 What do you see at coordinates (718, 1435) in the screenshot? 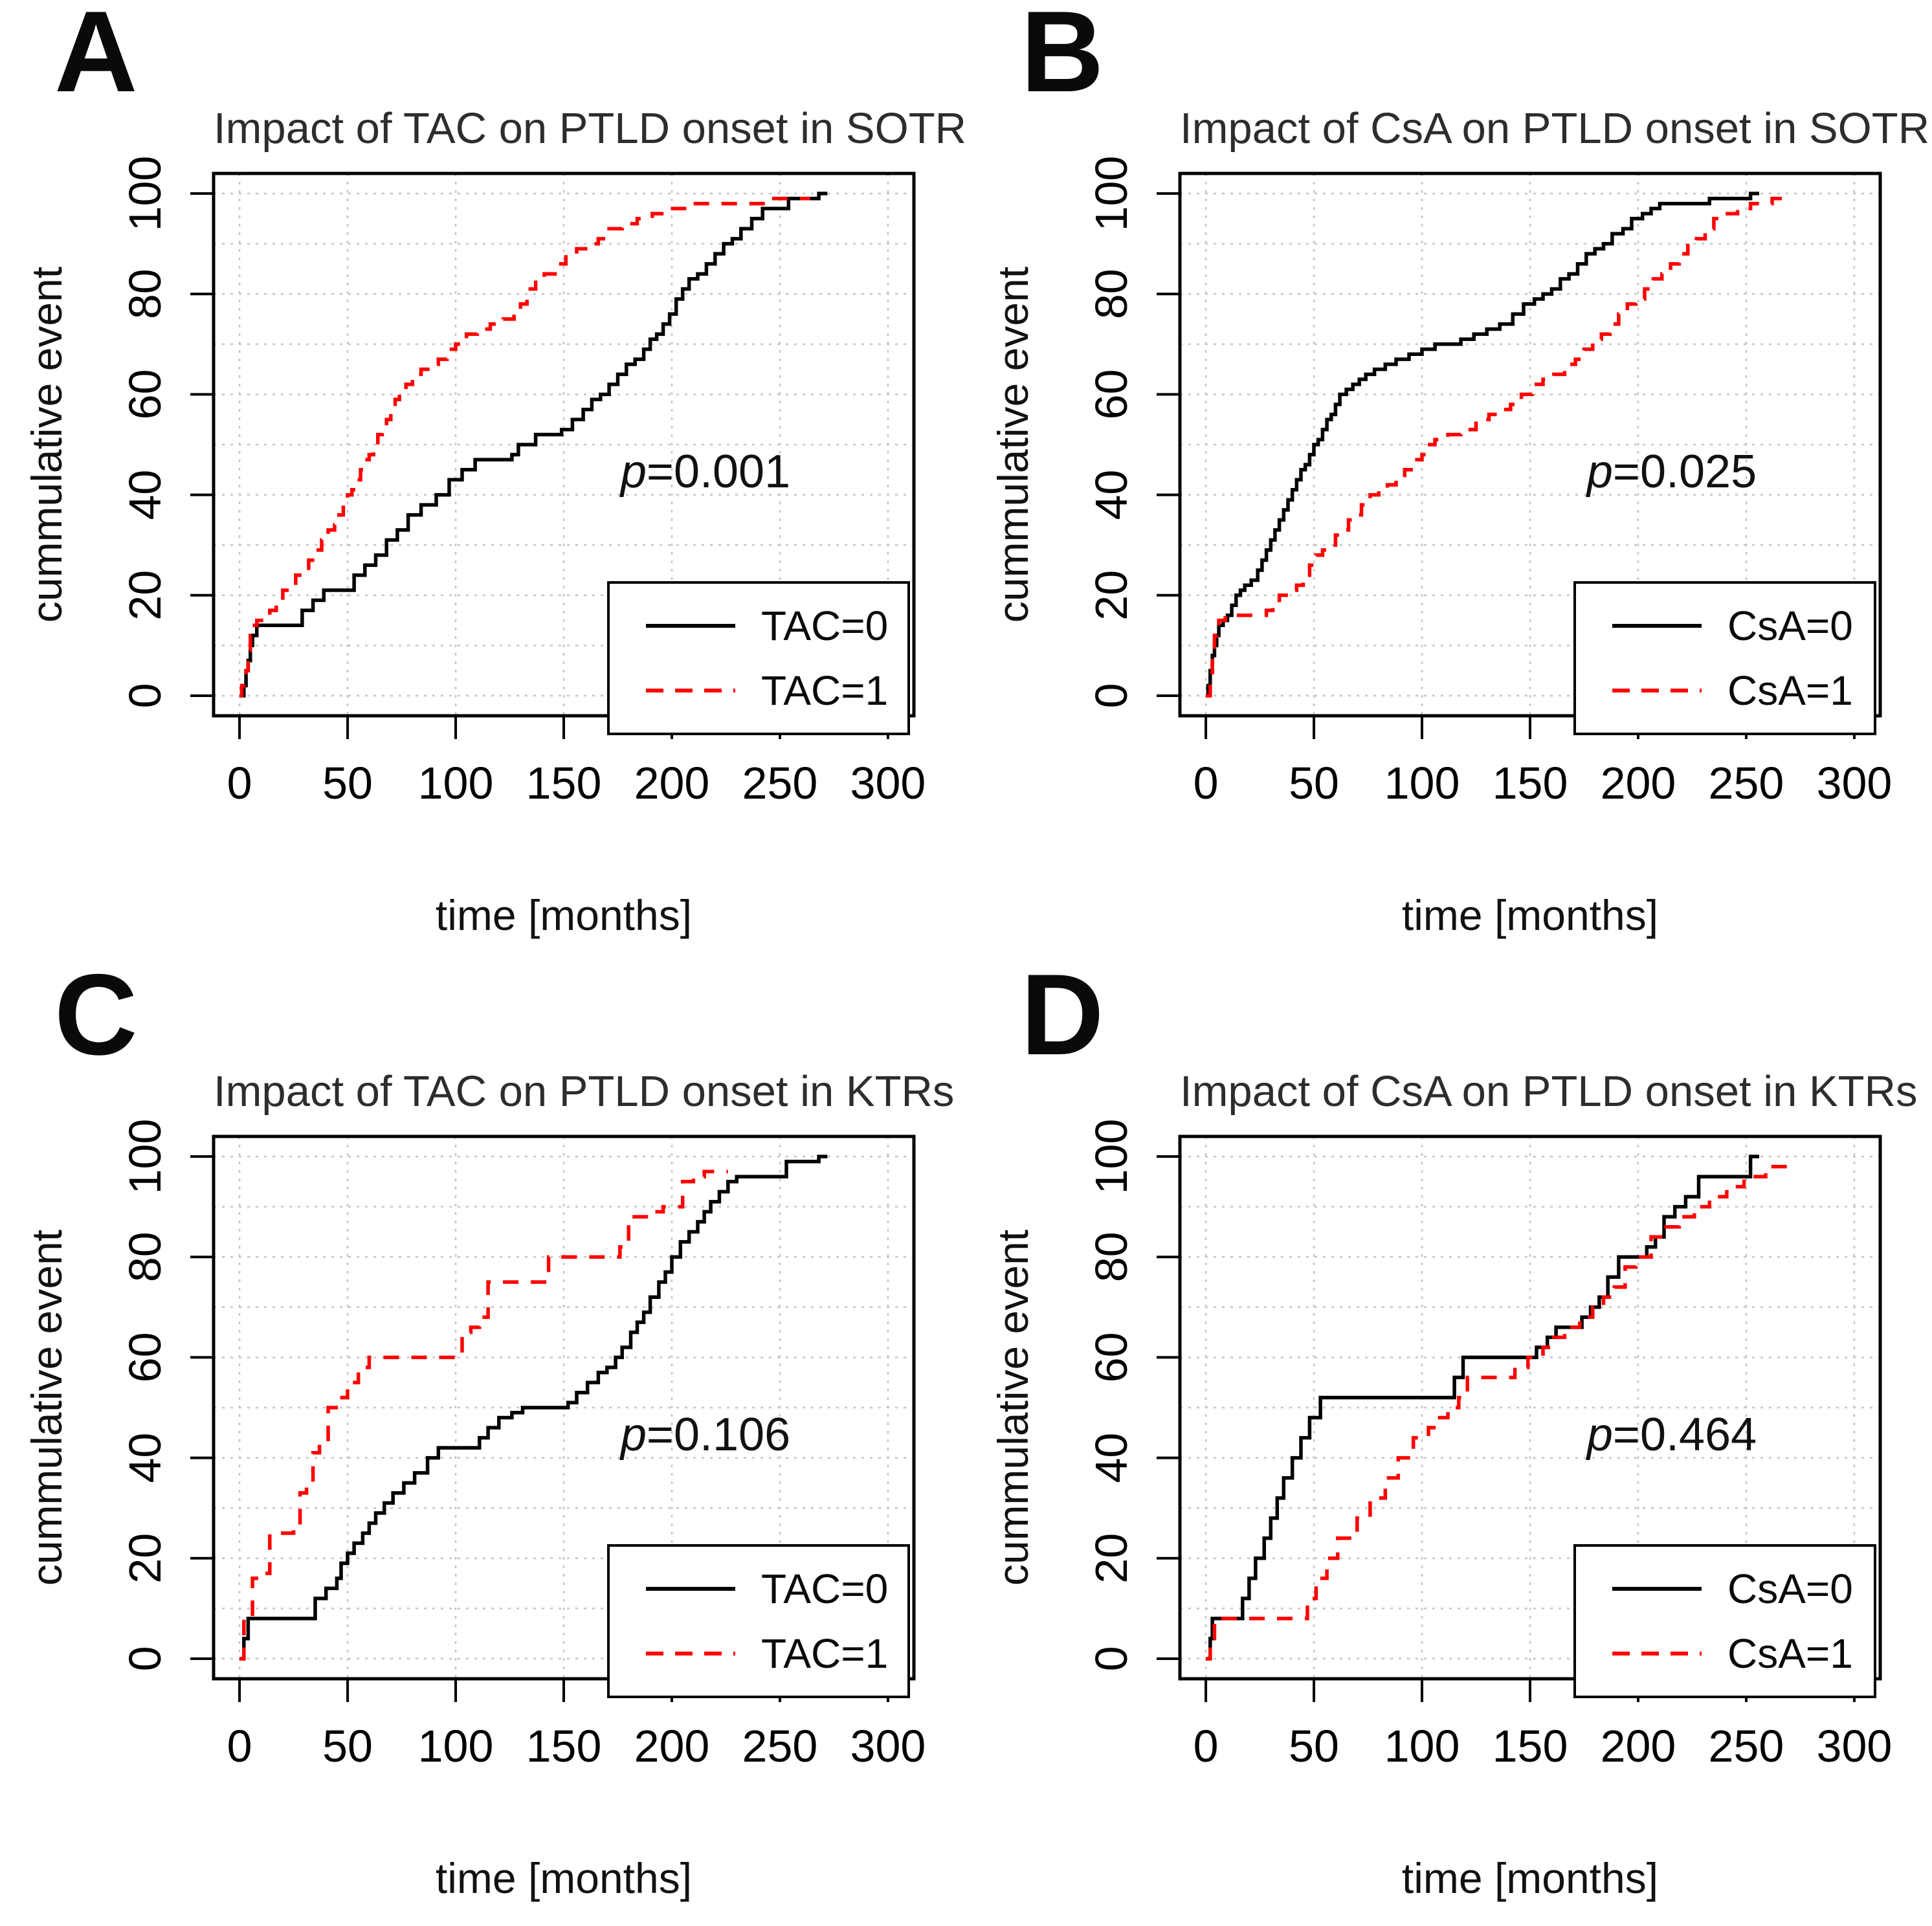
I see `p-value-text: =0.106` at bounding box center [718, 1435].